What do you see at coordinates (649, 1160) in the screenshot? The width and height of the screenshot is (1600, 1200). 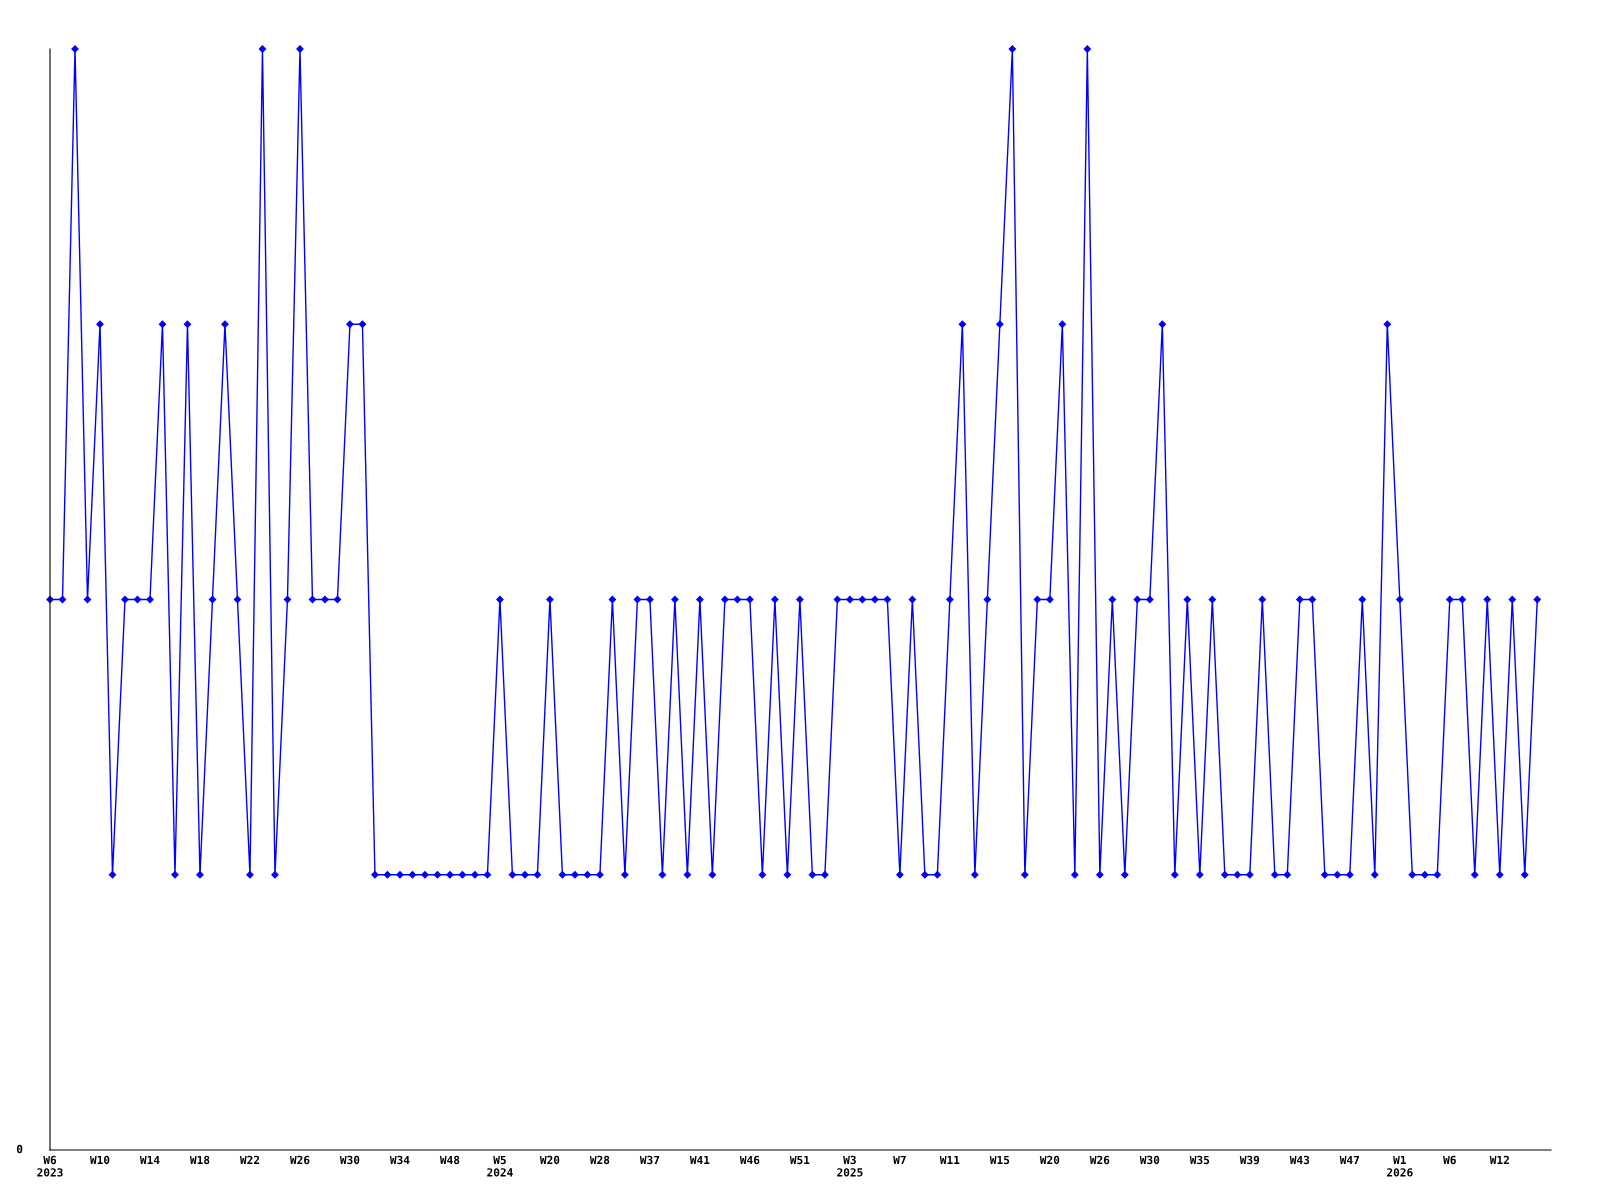 I see `x-tick-label: W37` at bounding box center [649, 1160].